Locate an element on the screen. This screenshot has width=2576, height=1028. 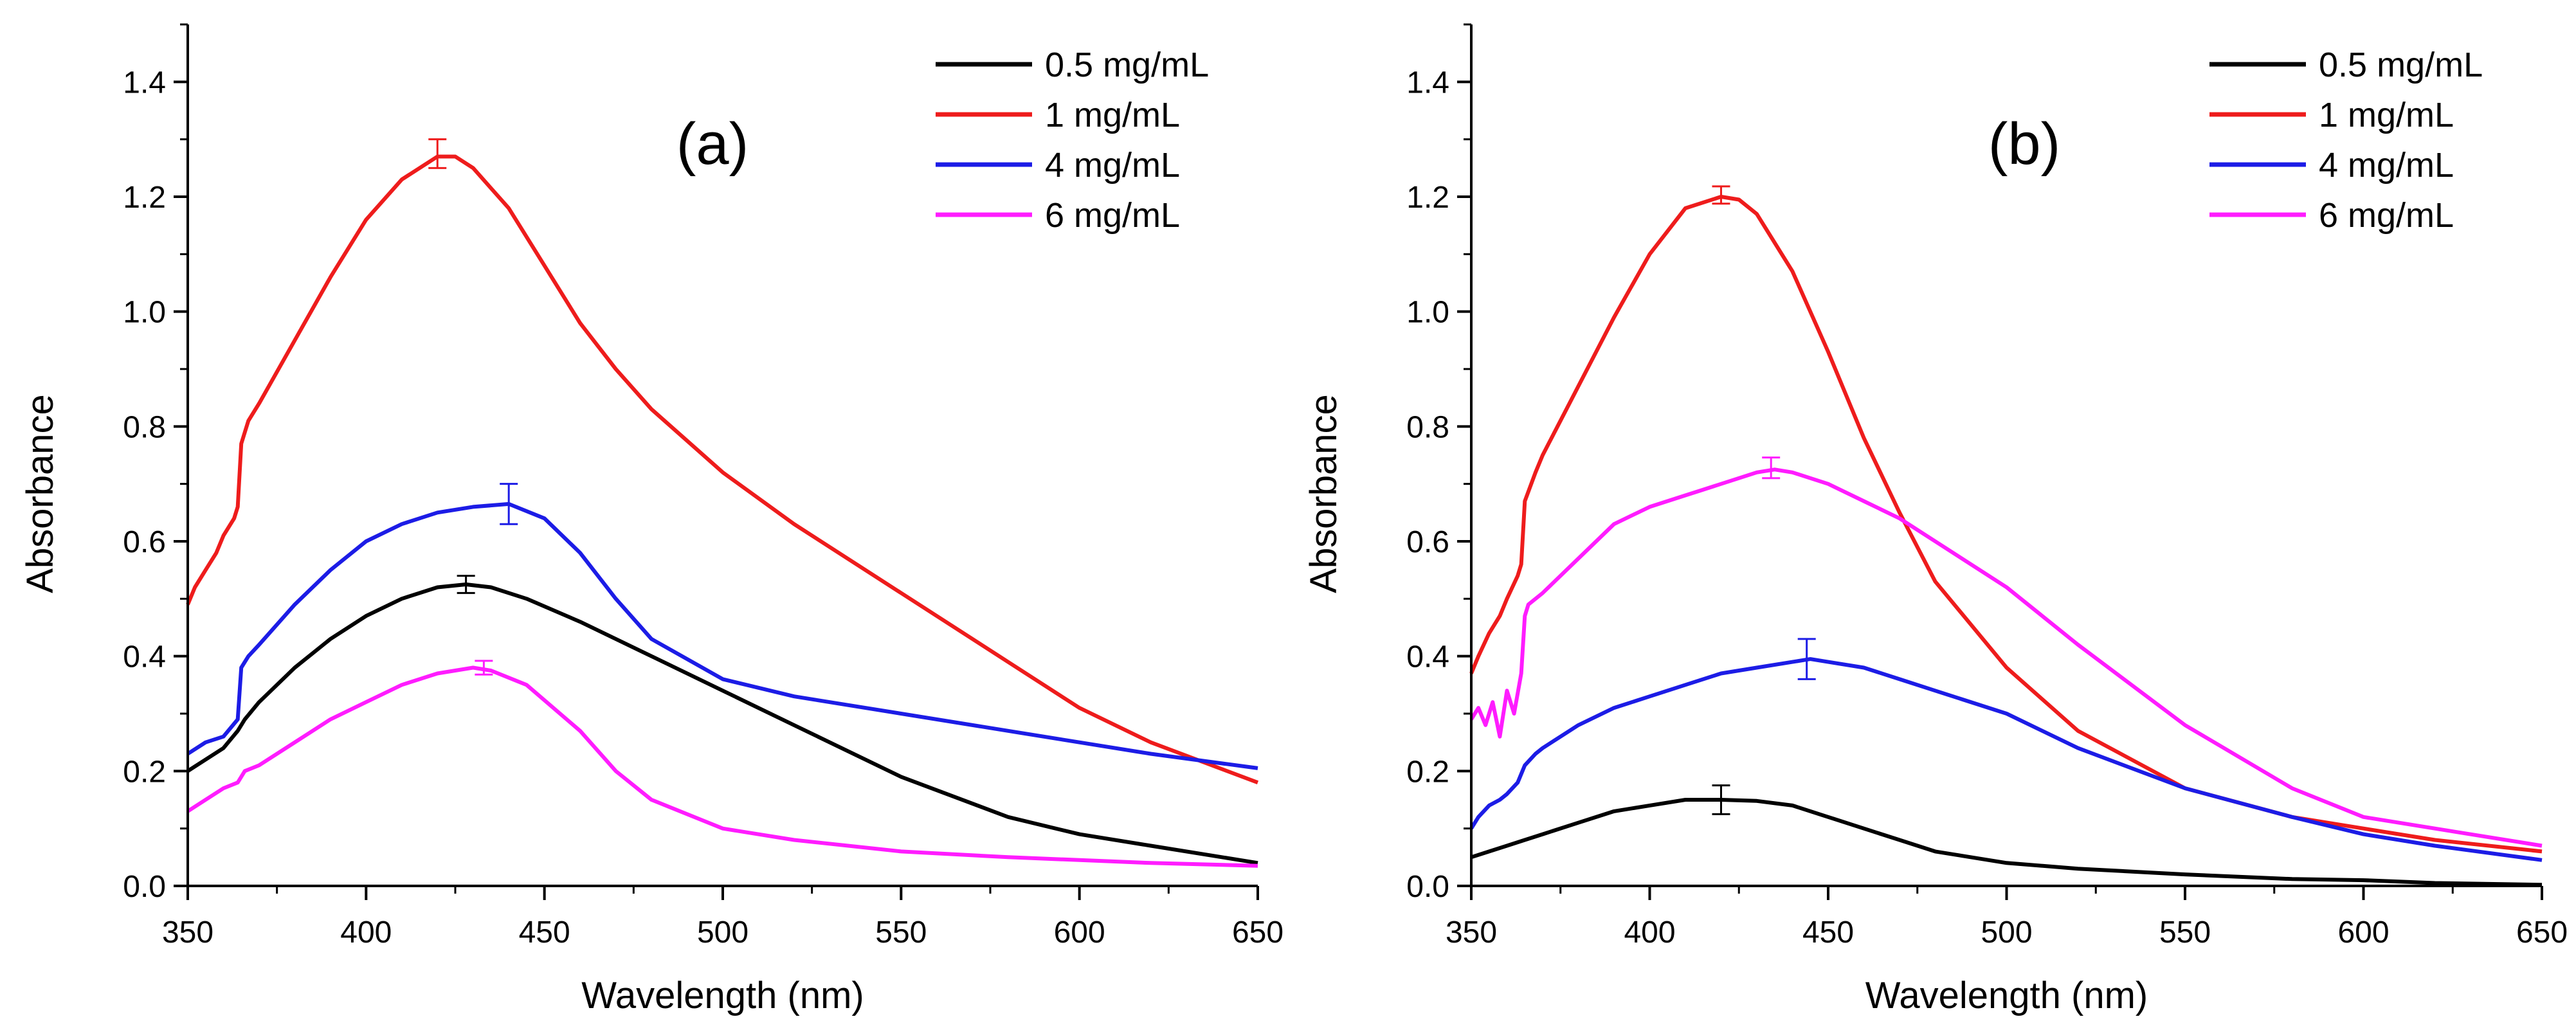
panel-label: (b) is located at coordinates (2024, 144).